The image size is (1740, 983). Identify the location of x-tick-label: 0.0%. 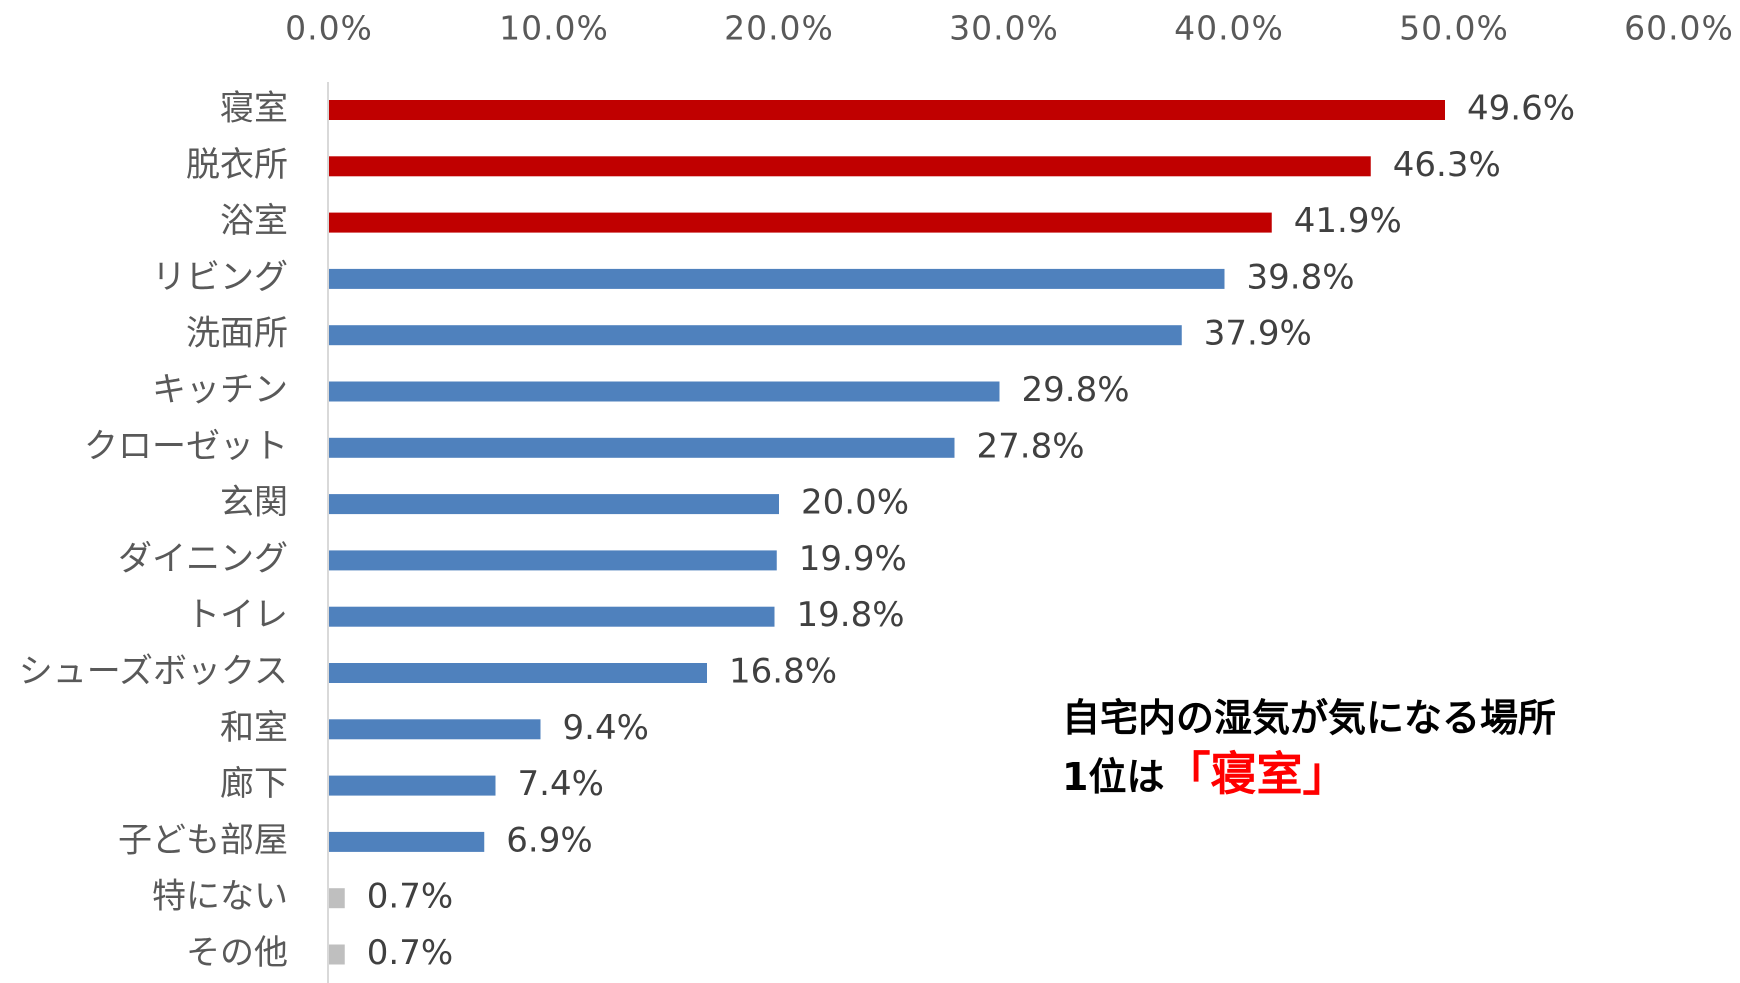
(329, 28).